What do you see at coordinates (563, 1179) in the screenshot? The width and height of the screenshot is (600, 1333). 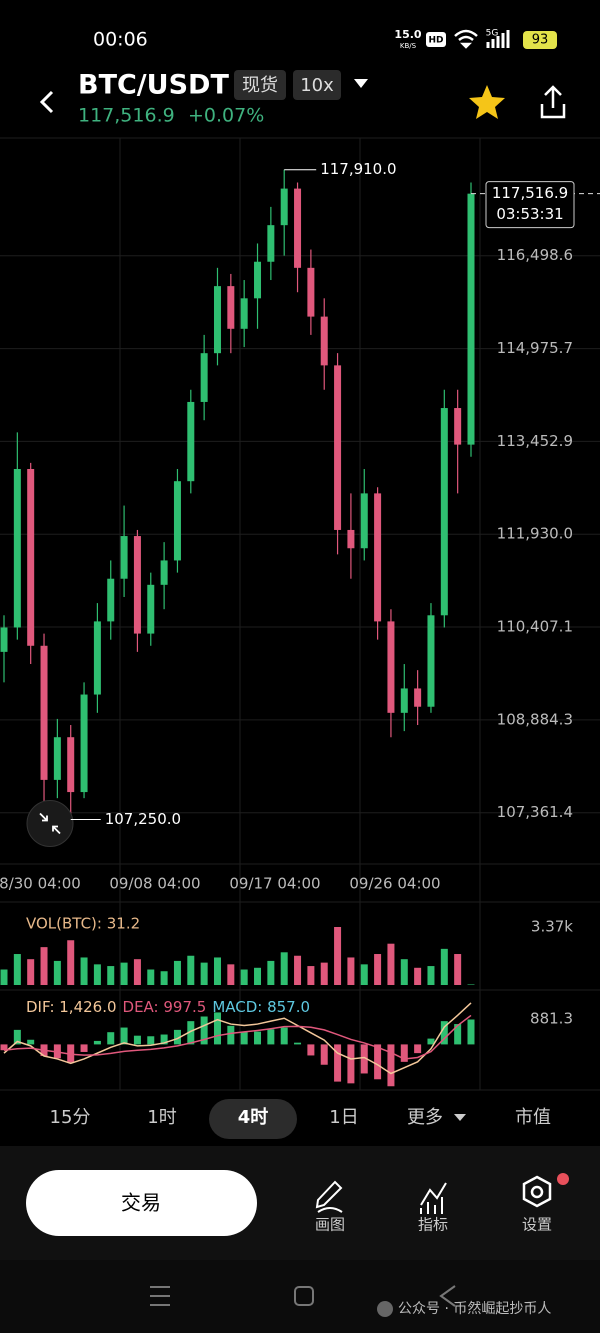 I see `notification-dot` at bounding box center [563, 1179].